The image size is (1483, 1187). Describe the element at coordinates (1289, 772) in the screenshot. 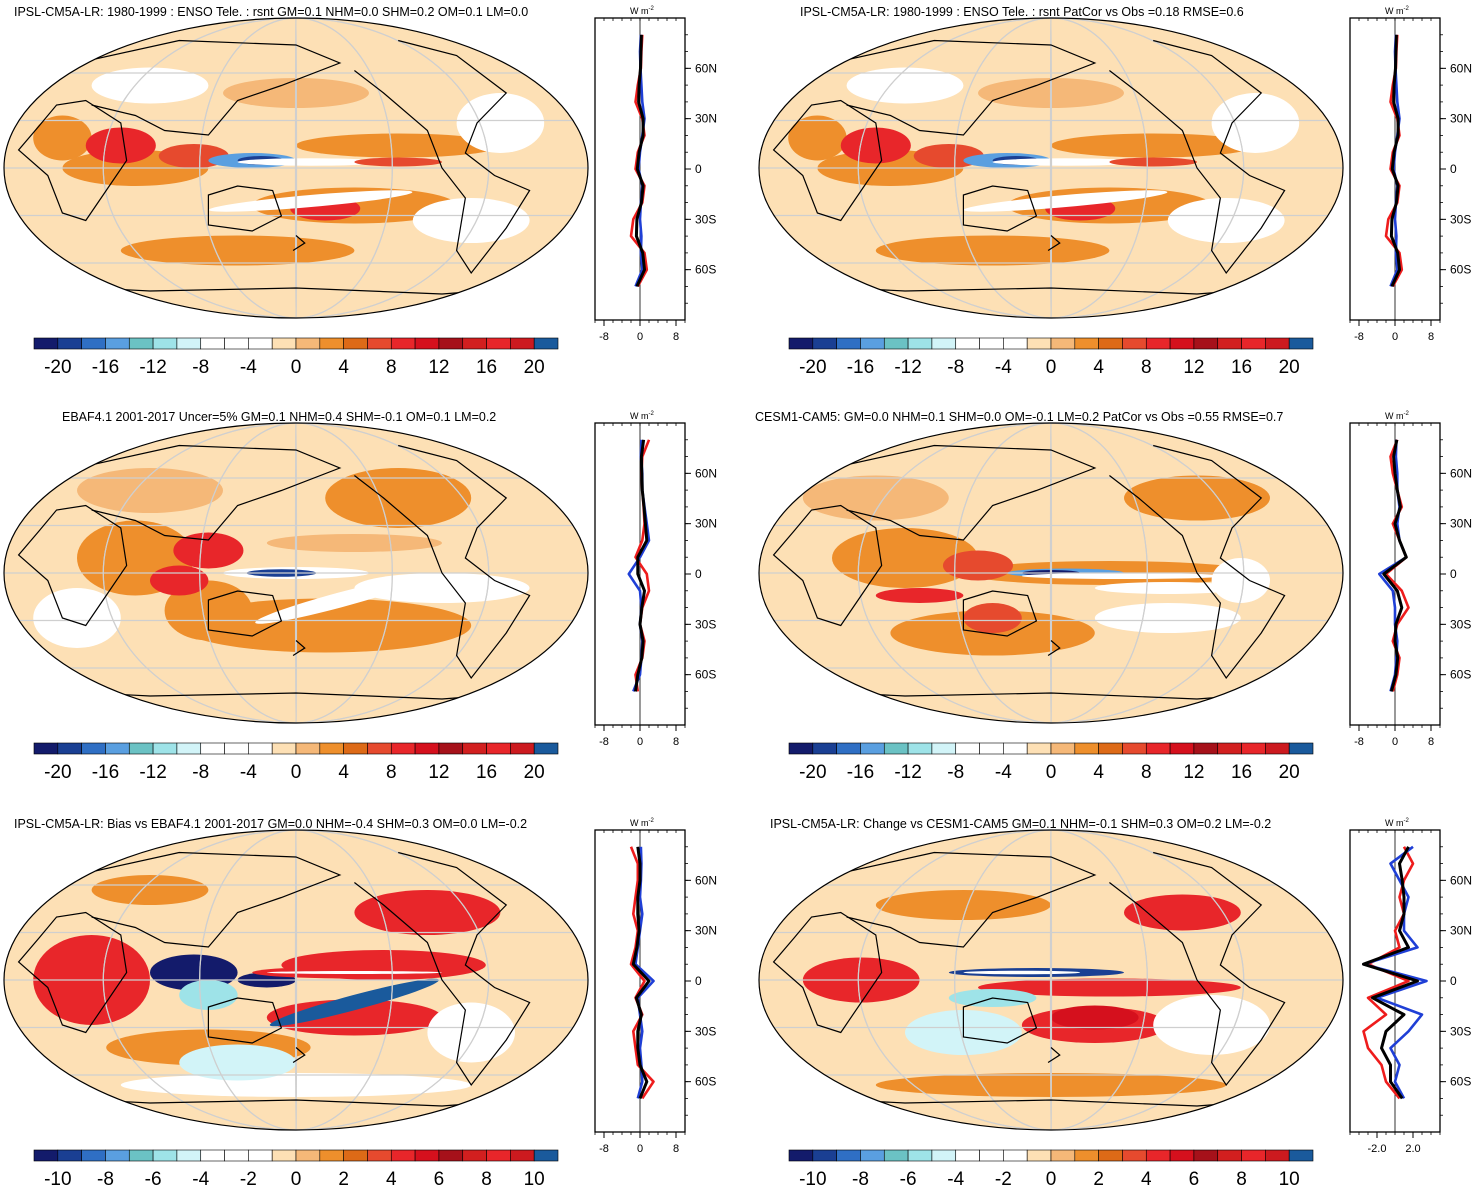

I see `colorbar-tick-label: 20` at that location.